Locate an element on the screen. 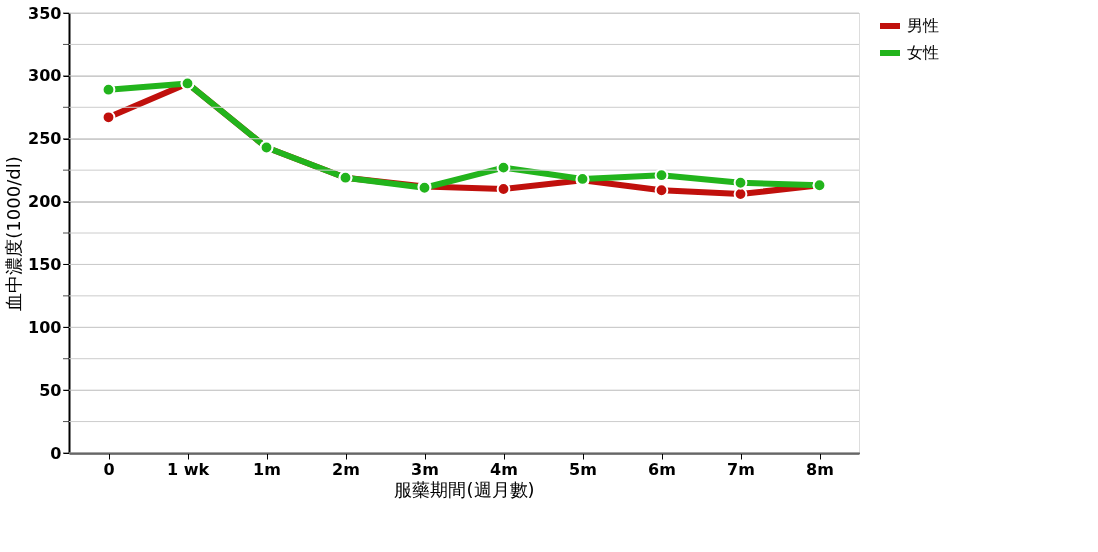 The height and width of the screenshot is (552, 1098). y-axis-title: 血中濃度(1000/dl) is located at coordinates (14, 233).